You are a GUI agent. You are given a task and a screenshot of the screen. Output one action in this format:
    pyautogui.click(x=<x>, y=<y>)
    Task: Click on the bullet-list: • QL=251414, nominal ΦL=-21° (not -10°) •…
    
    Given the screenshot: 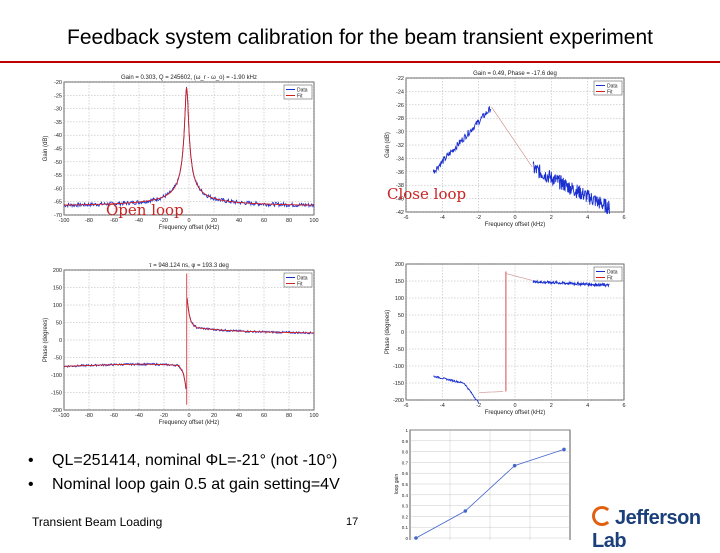 What is the action you would take?
    pyautogui.click(x=184, y=473)
    